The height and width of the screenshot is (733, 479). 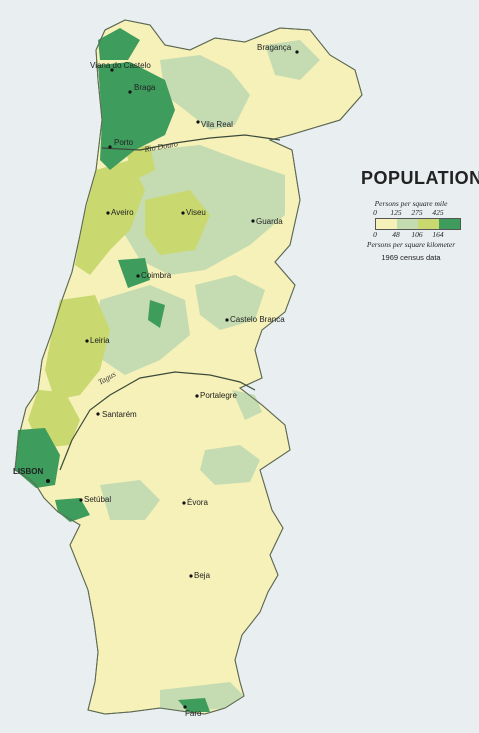 I want to click on legend-tick: 164, so click(x=438, y=234).